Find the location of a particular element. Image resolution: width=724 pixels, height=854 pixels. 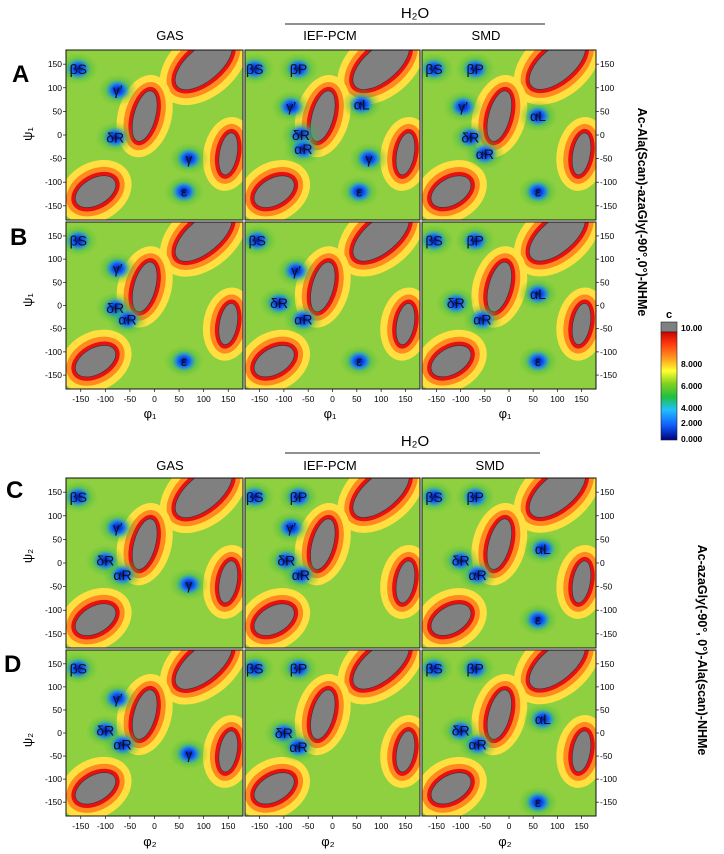

ylabel-psi1-a: ψ₁ is located at coordinates (27, 134).